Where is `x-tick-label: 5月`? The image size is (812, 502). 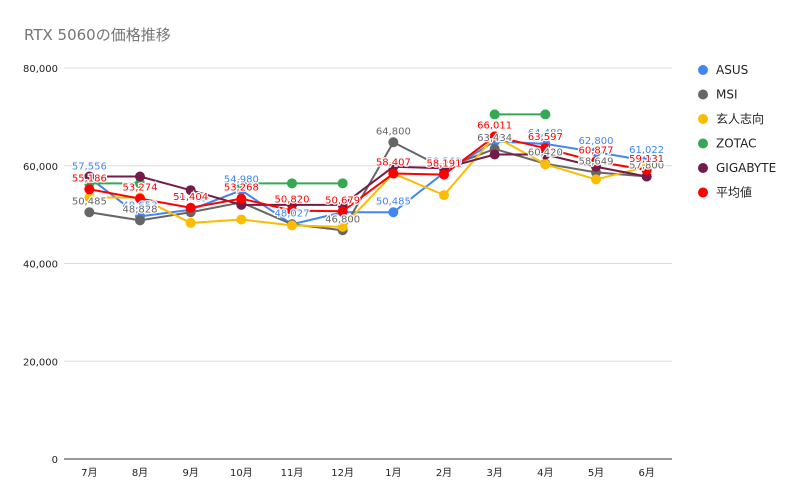 x-tick-label: 5月 is located at coordinates (596, 473).